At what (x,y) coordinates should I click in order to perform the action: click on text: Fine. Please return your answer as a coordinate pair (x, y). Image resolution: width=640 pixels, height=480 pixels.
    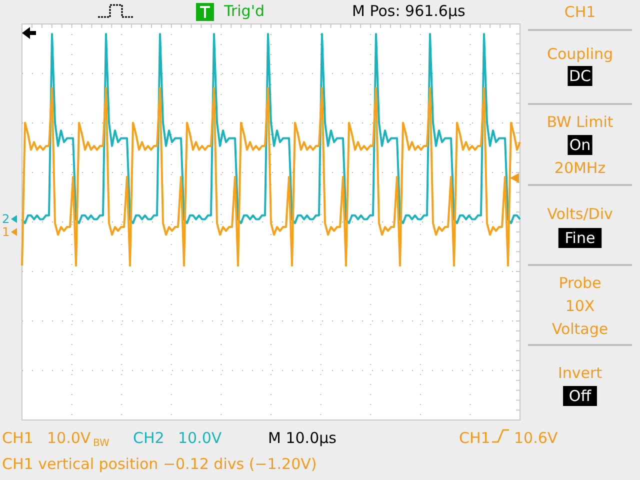
    Looking at the image, I should click on (580, 238).